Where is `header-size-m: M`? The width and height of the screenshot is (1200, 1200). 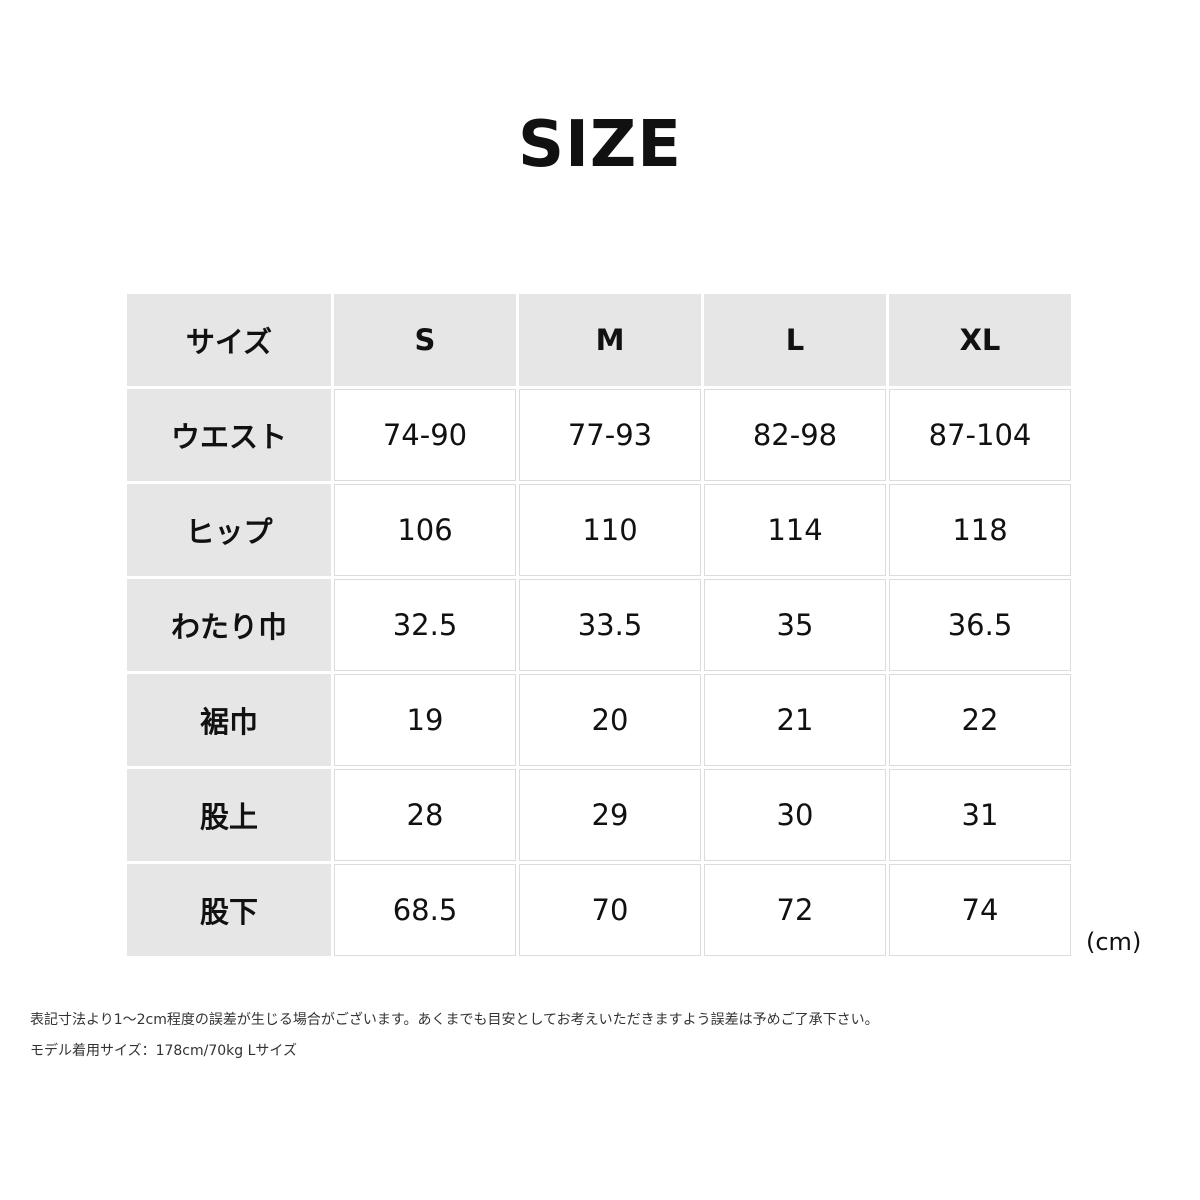 header-size-m: M is located at coordinates (610, 340).